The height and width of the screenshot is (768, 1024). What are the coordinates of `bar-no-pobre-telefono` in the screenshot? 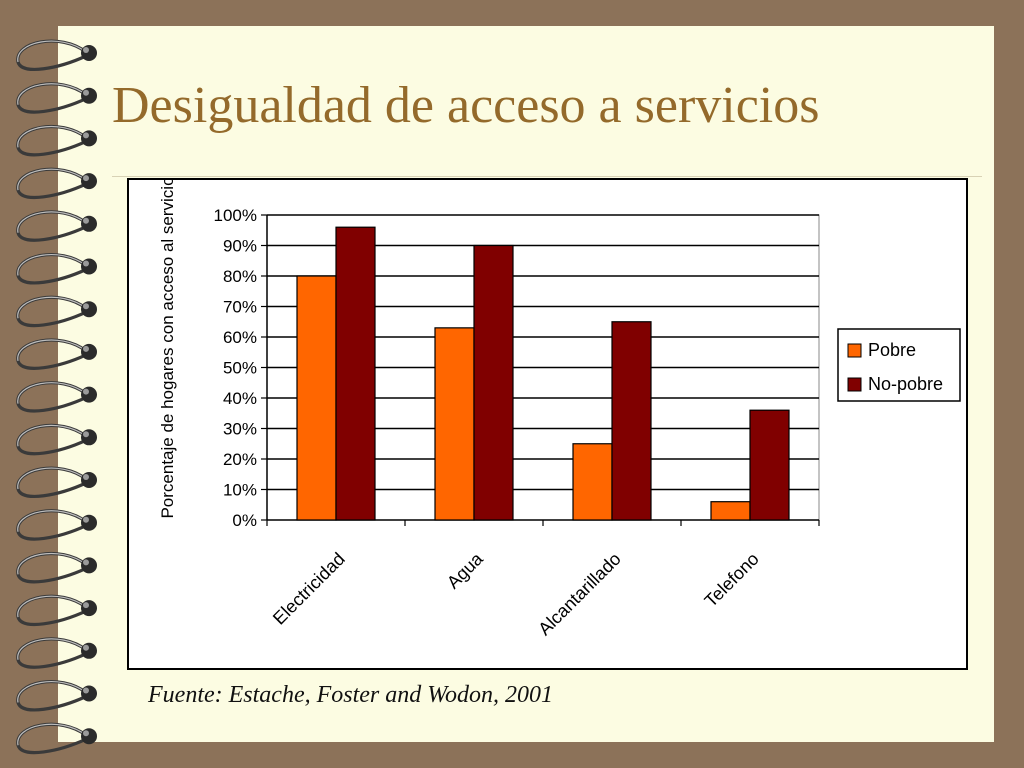 It's located at (769, 465).